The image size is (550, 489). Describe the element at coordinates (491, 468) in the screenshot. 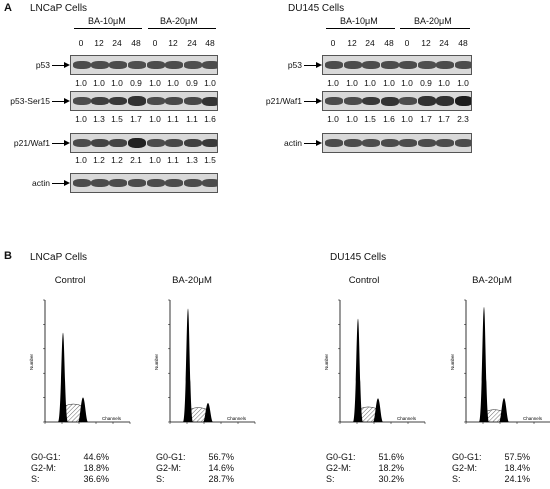

I see `phase-stat-row: G2-M: 18.4%` at that location.